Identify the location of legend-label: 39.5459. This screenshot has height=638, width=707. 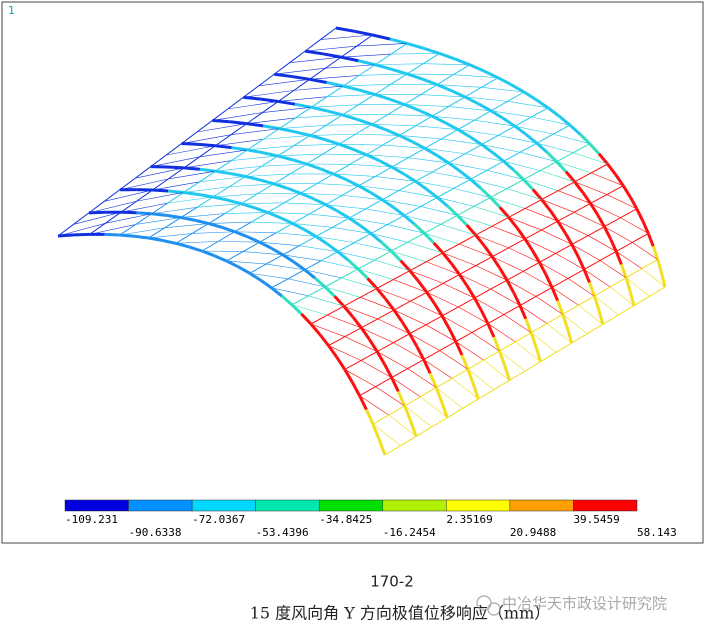
(596, 519).